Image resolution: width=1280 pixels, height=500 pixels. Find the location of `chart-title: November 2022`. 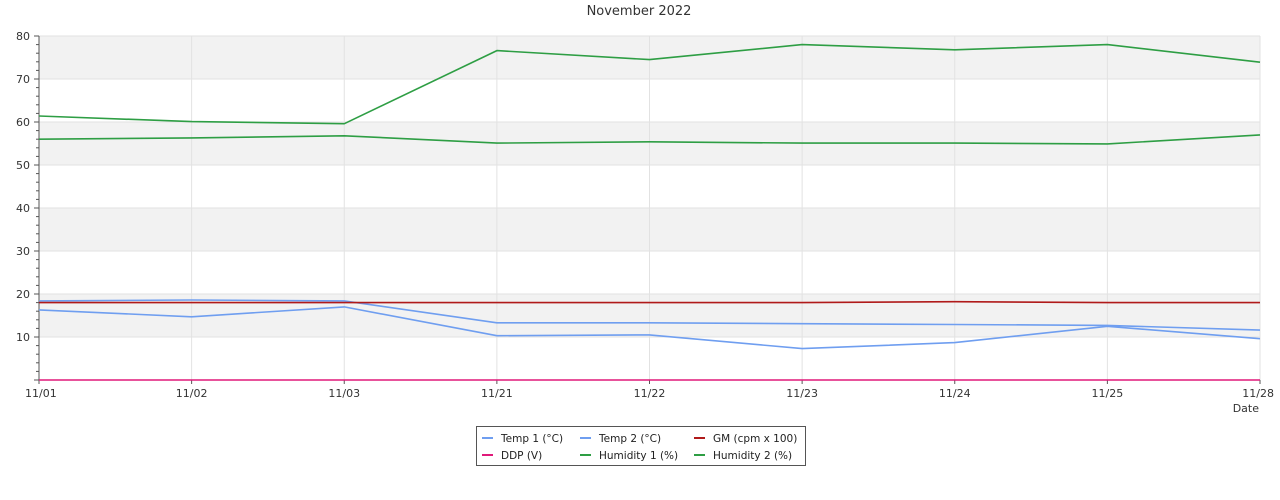

chart-title: November 2022 is located at coordinates (639, 11).